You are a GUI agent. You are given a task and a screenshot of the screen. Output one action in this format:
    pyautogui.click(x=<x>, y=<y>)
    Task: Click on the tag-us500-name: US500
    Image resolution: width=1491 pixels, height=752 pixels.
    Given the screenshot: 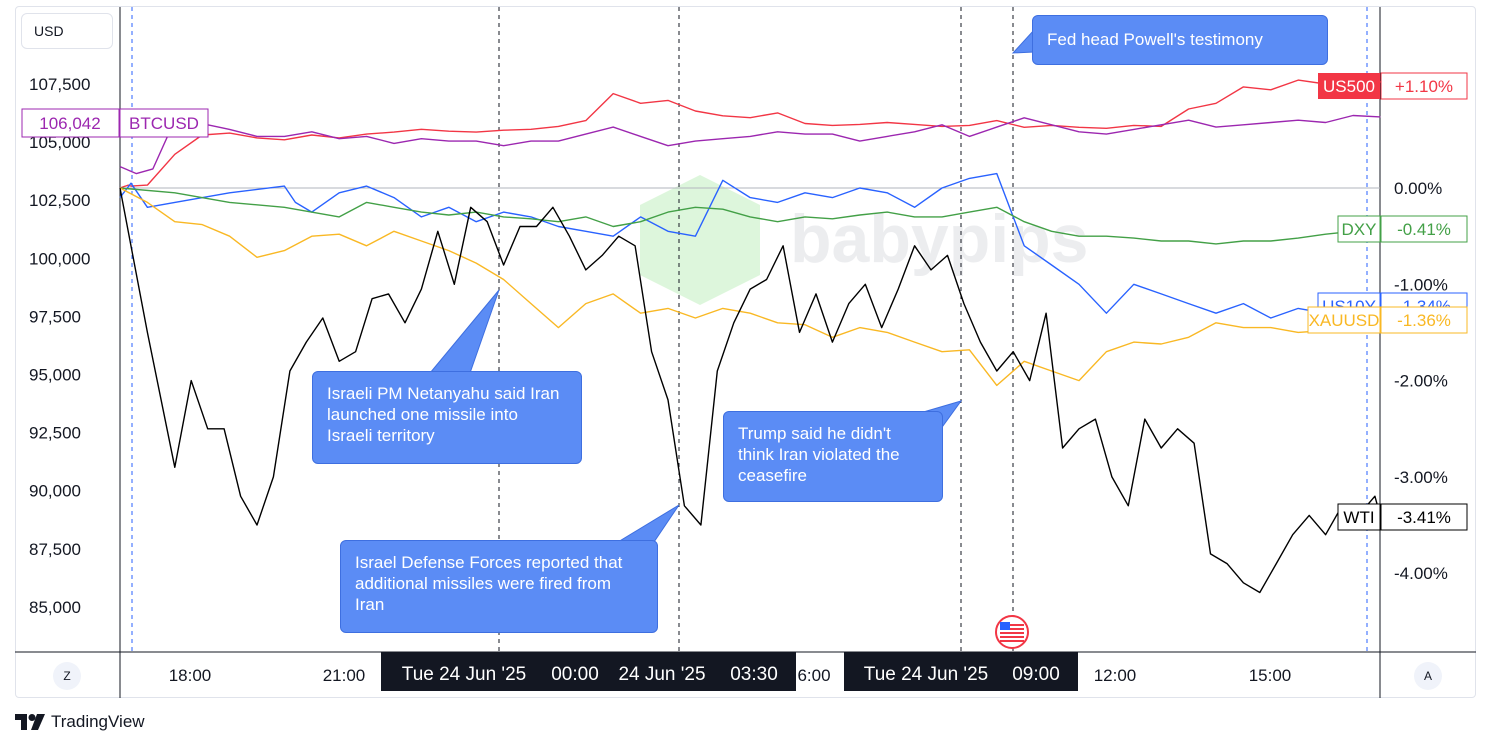 What is the action you would take?
    pyautogui.click(x=1349, y=86)
    